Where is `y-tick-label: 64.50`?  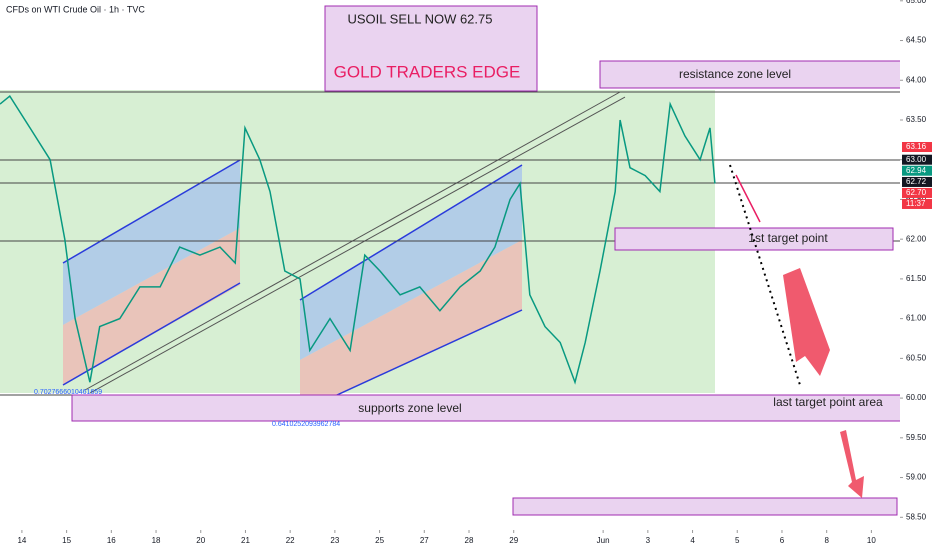 y-tick-label: 64.50 is located at coordinates (916, 40).